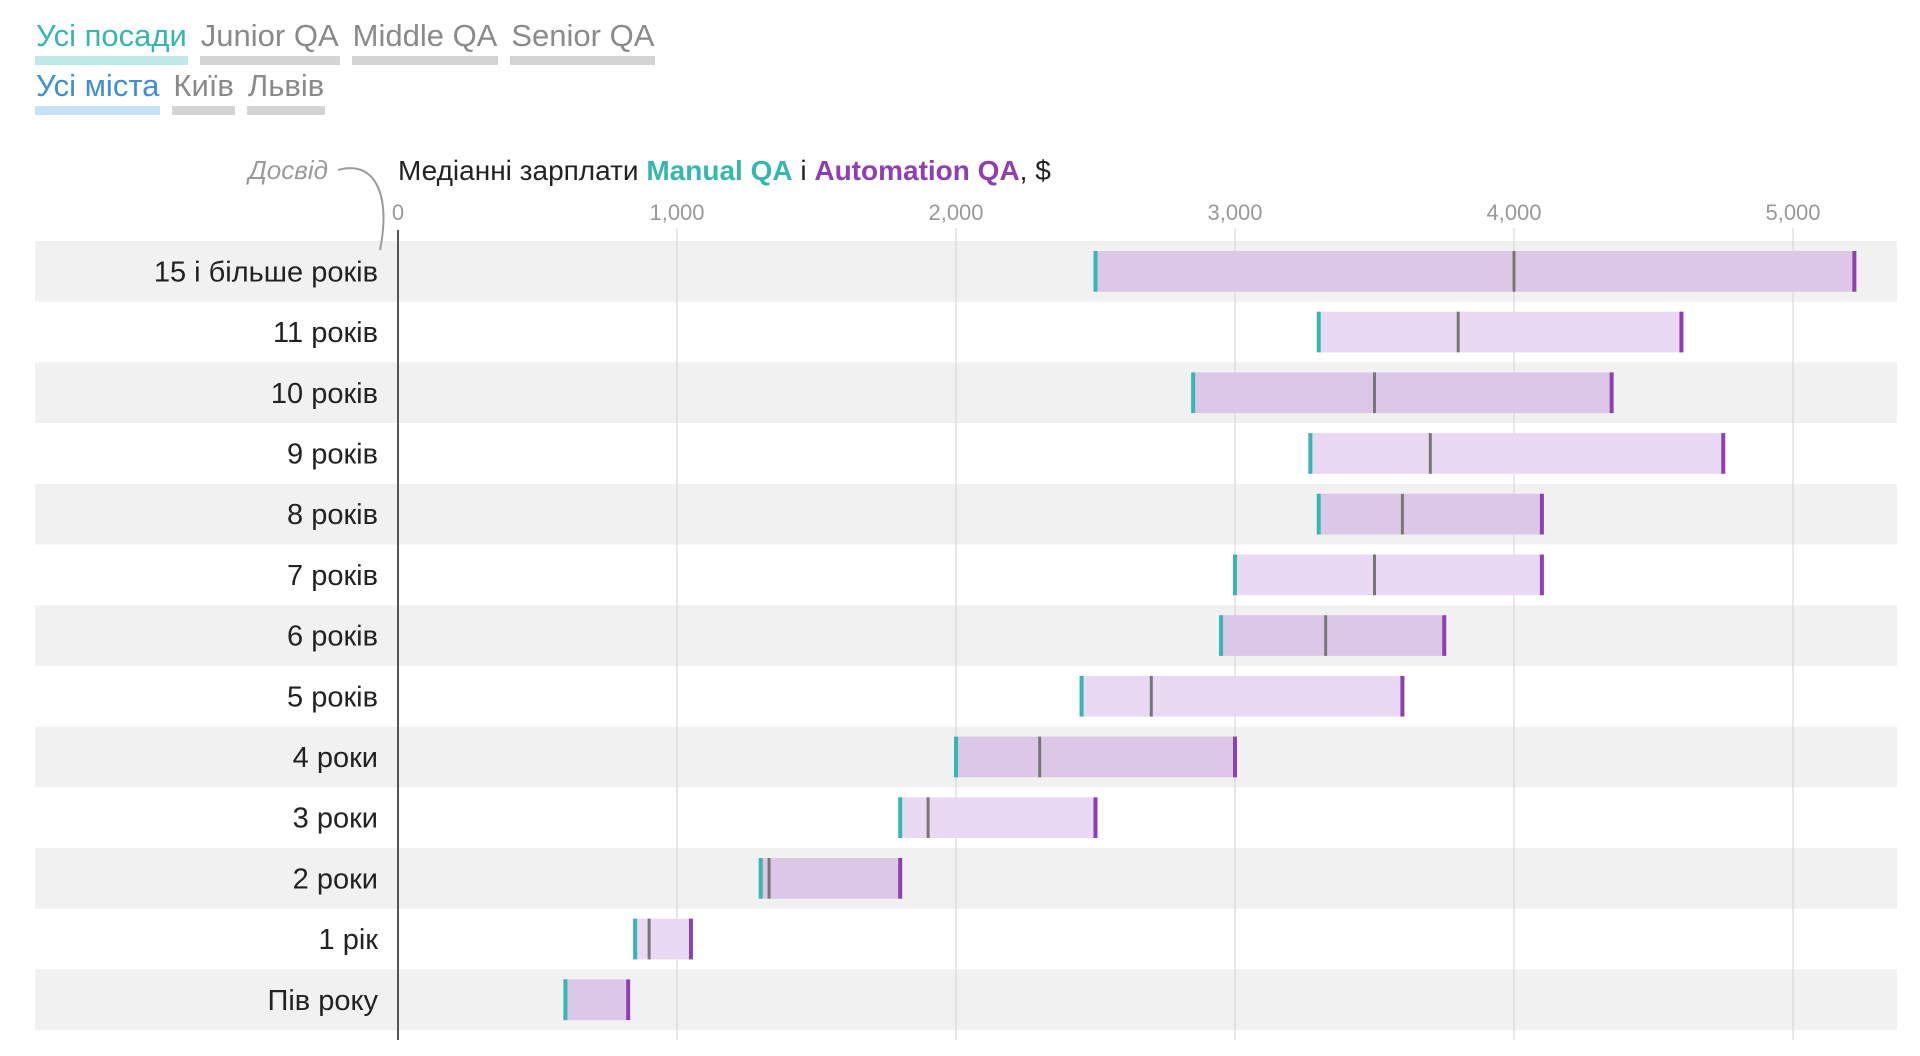  Describe the element at coordinates (1792, 212) in the screenshot. I see `x-tick-label: 5,000` at that location.